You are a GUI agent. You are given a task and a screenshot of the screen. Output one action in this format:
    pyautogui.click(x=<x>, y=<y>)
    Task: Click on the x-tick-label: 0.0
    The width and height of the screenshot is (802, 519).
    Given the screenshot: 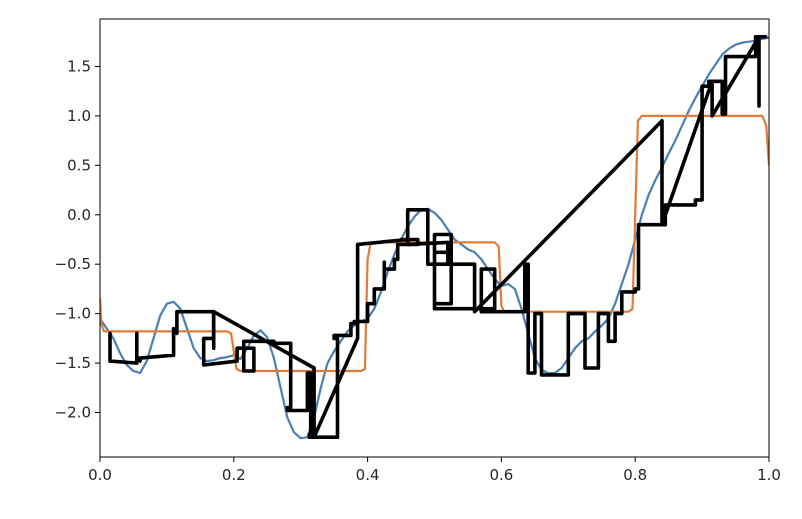 What is the action you would take?
    pyautogui.click(x=100, y=475)
    